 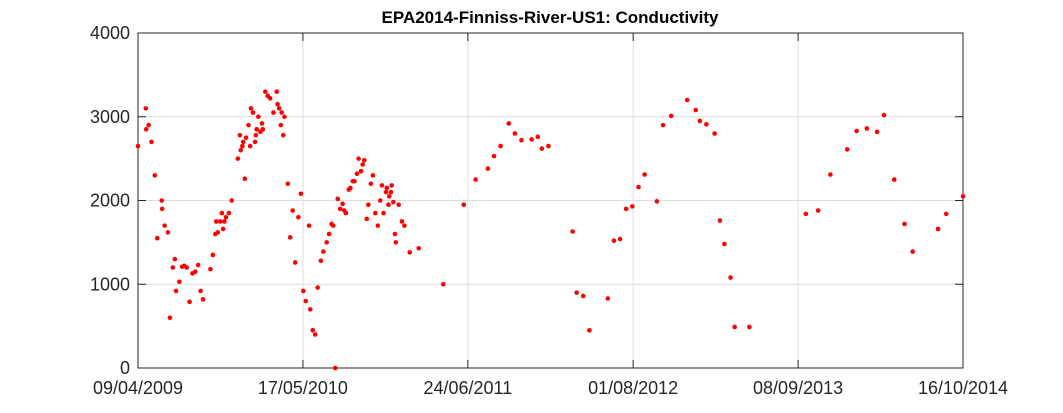 What do you see at coordinates (303, 388) in the screenshot?
I see `x-tick-label: 17/05/2010` at bounding box center [303, 388].